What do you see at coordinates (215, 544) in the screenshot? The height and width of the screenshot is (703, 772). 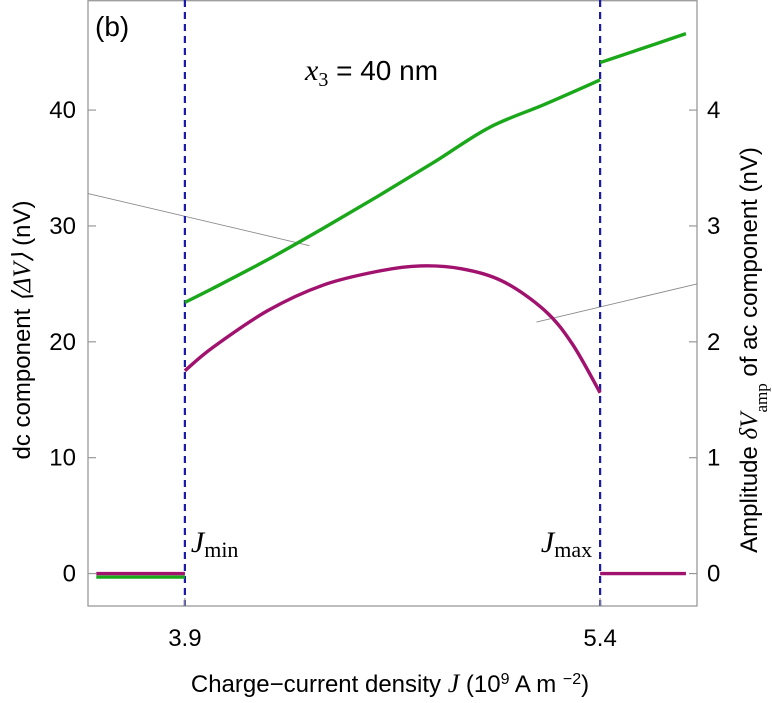 I see `vline-label-min: Jmin` at bounding box center [215, 544].